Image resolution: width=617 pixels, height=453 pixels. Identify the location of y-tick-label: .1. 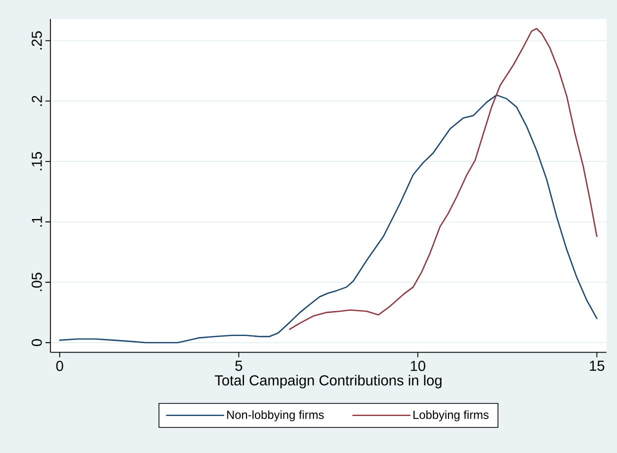
(37, 221).